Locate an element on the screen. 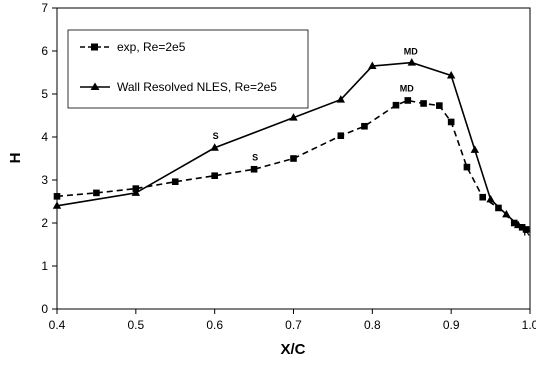 Image resolution: width=536 pixels, height=367 pixels. annotation-r: R is located at coordinates (527, 232).